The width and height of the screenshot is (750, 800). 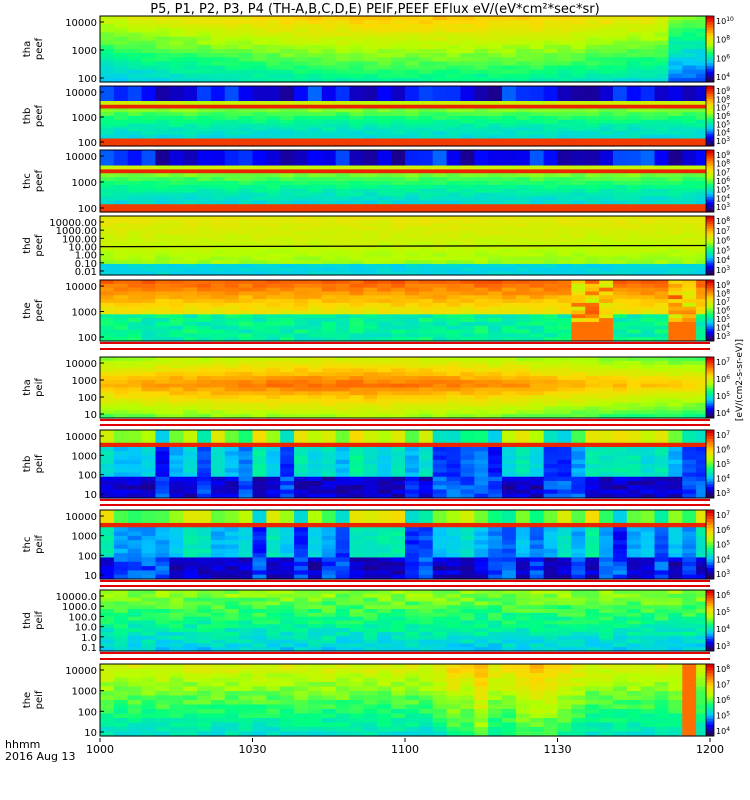 What do you see at coordinates (82, 248) in the screenshot?
I see `y-tick-label: 10.00` at bounding box center [82, 248].